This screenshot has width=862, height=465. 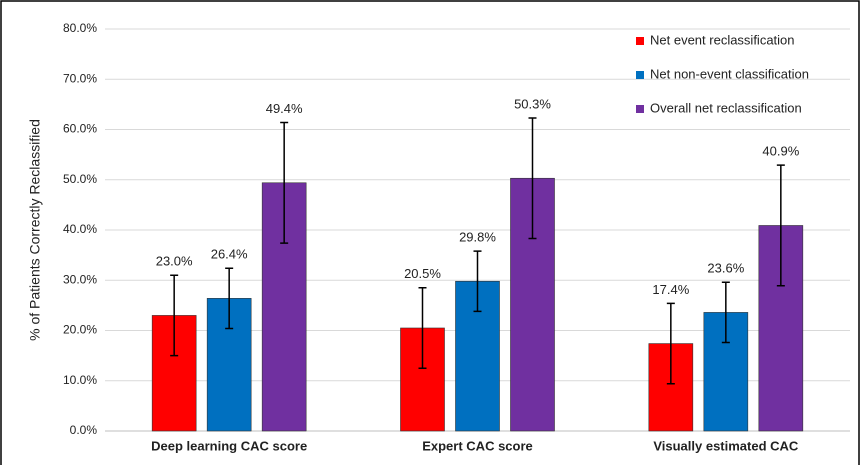 I want to click on value-label: 23.0%, so click(x=174, y=261).